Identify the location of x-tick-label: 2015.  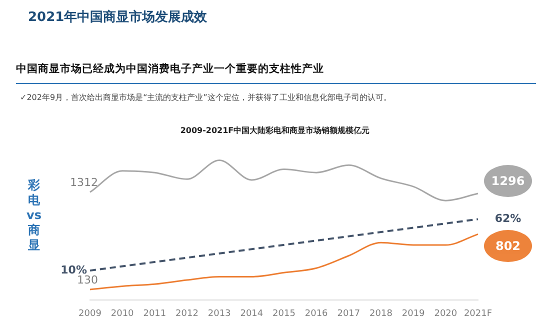
(284, 313).